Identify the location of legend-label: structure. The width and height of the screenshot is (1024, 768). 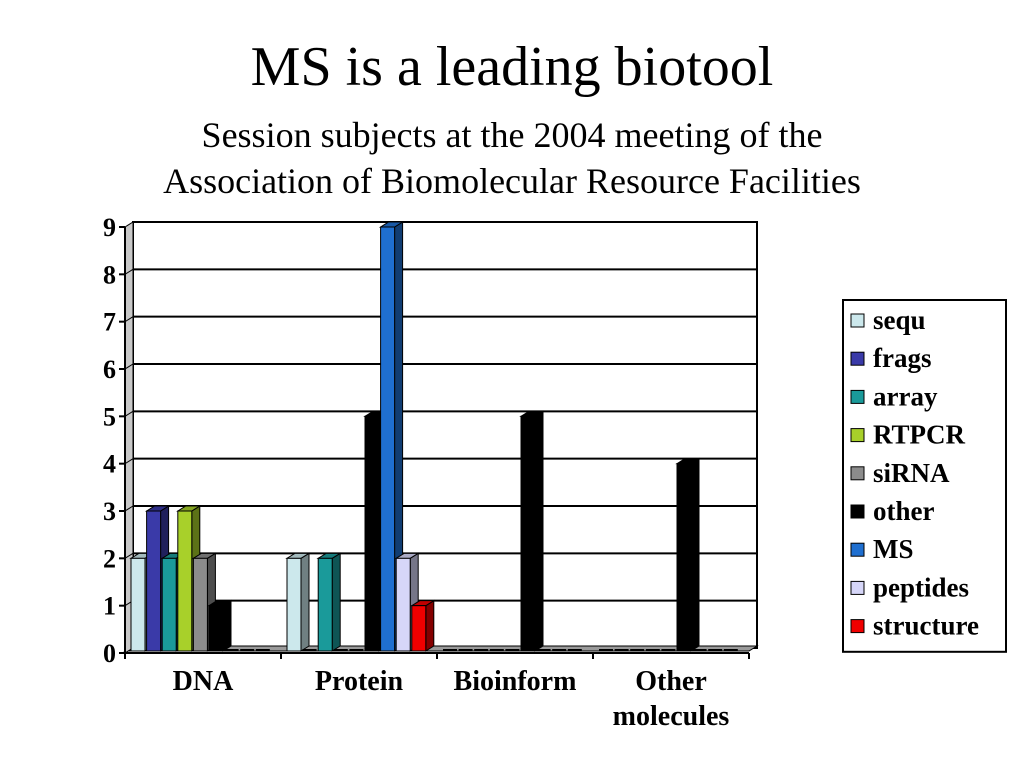
(926, 626).